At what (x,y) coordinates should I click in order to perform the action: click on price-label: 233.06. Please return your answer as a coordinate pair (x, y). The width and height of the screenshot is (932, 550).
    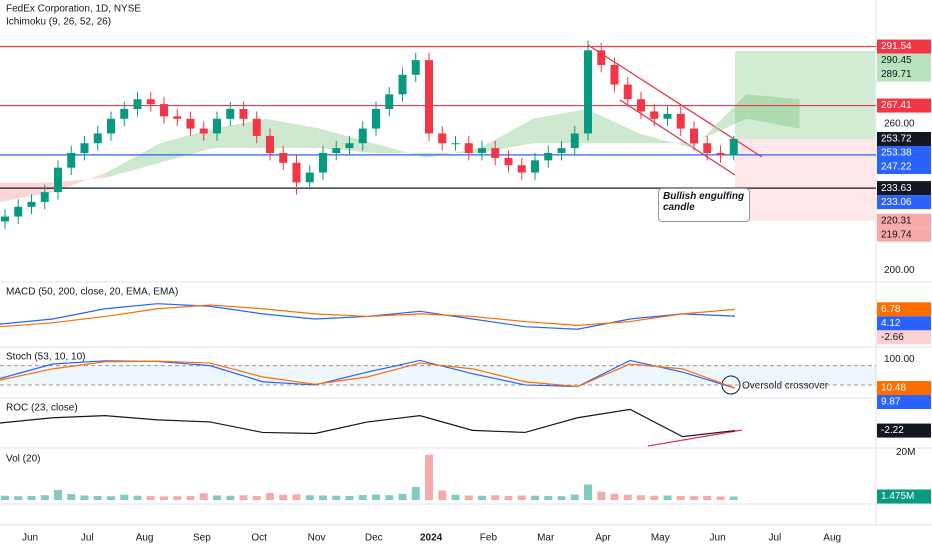
    Looking at the image, I should click on (896, 202).